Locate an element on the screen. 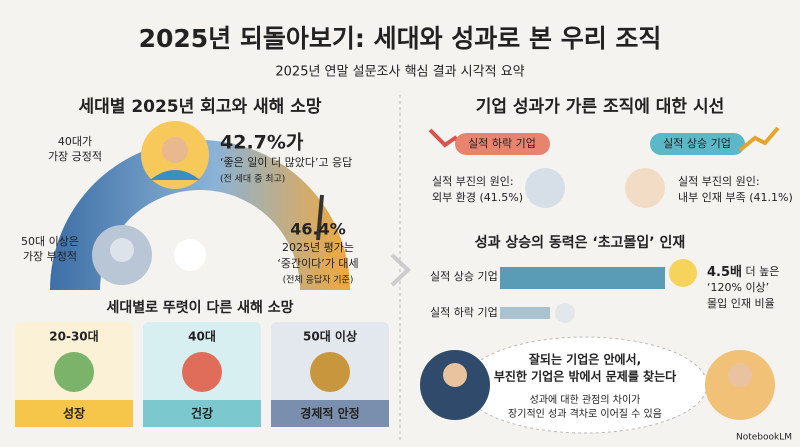 This screenshot has width=800, height=447. stat-text: ‘좋은 일이 더 많았다’고 응답 is located at coordinates (286, 162).